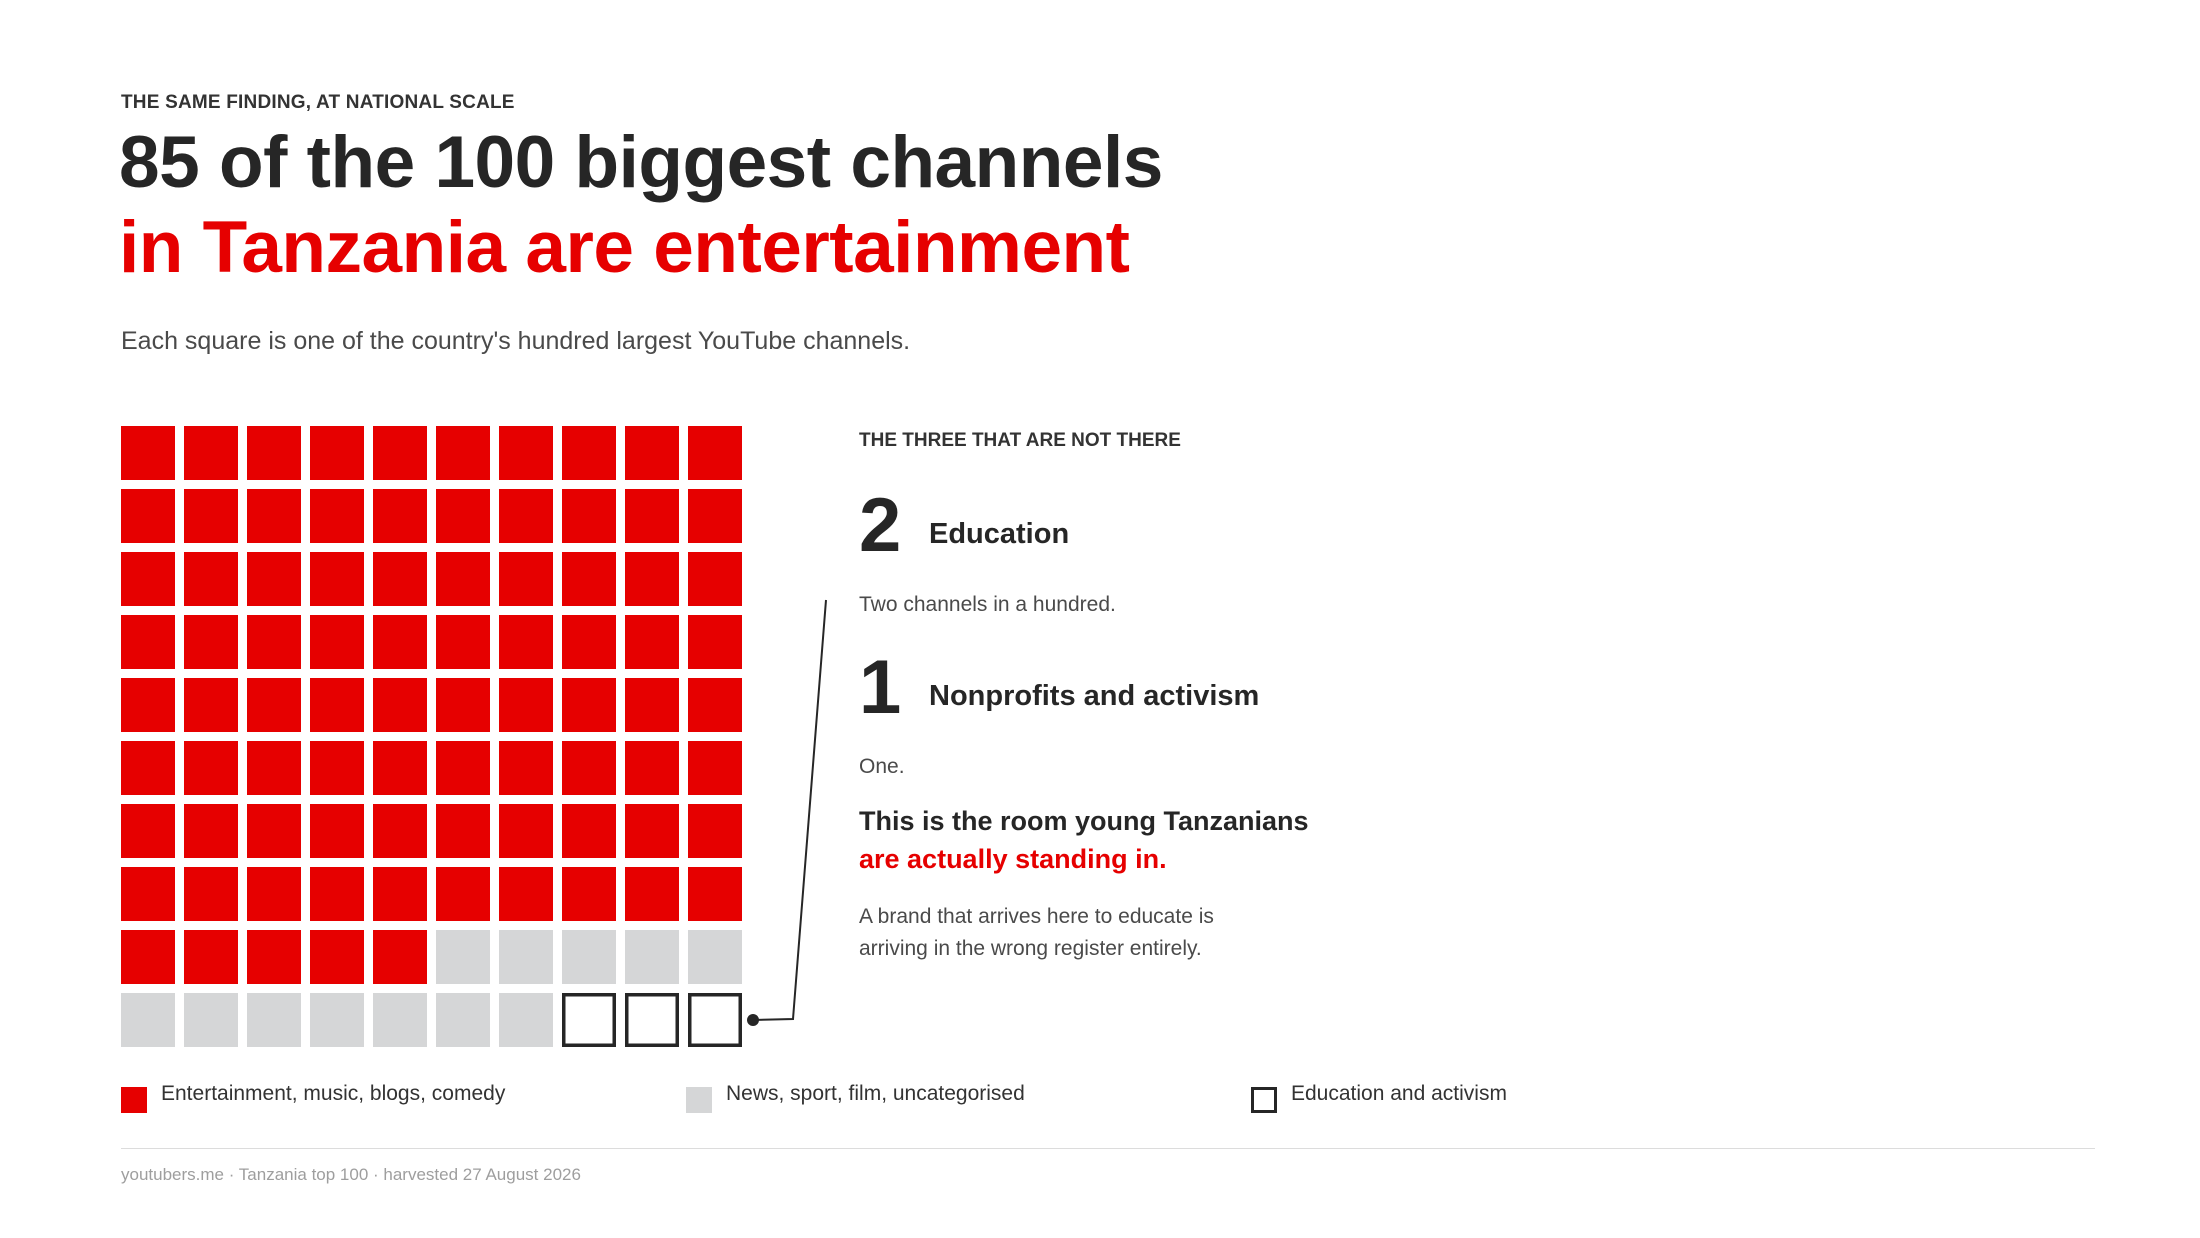  Describe the element at coordinates (1264, 1100) in the screenshot. I see `legend-swatch-outline` at that location.